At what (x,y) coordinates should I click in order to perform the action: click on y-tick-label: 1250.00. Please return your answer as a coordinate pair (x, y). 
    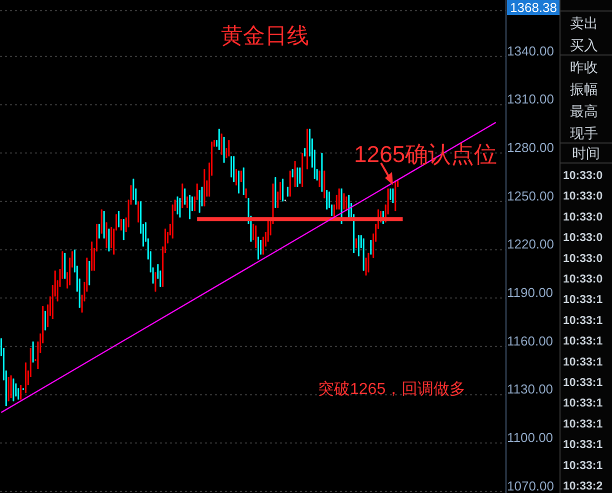
    Looking at the image, I should click on (530, 196).